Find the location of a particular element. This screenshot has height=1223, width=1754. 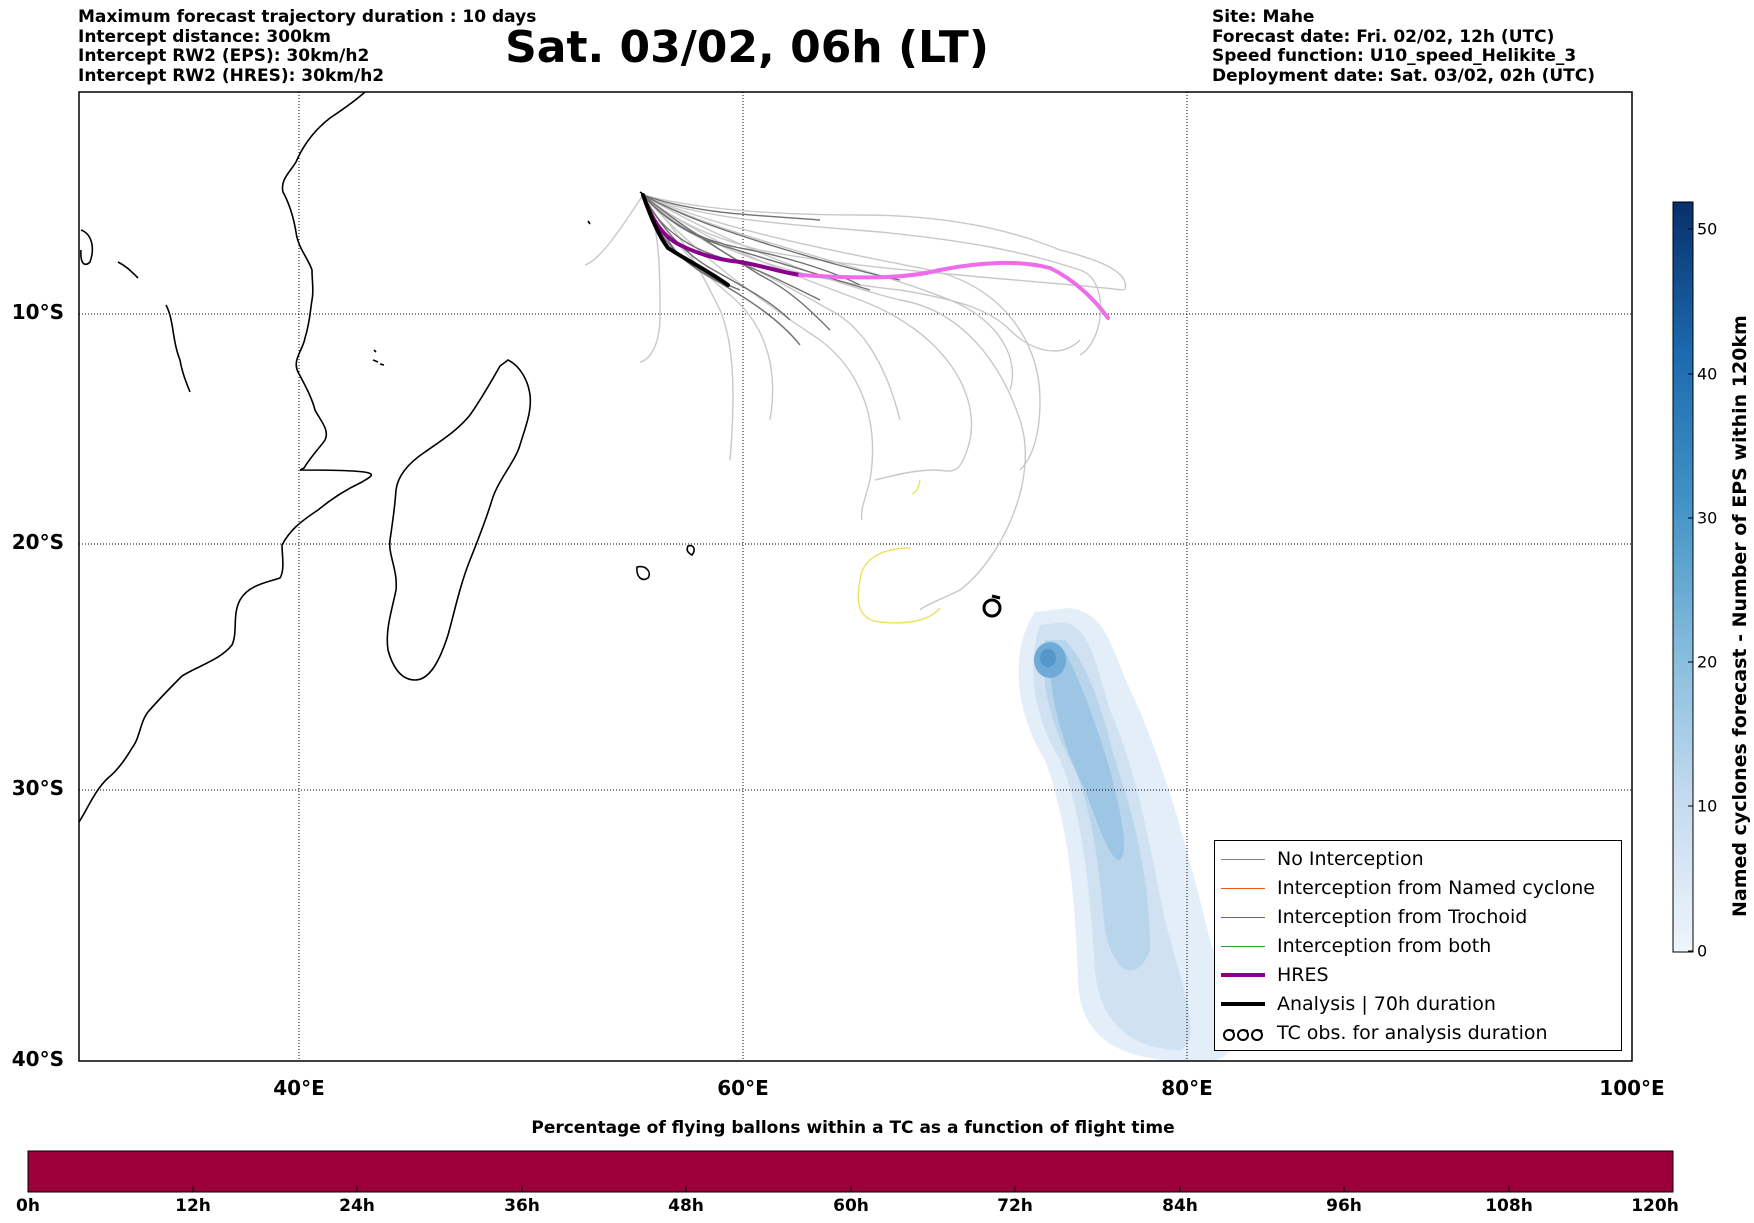

flight-tick: 84h is located at coordinates (1180, 1206).